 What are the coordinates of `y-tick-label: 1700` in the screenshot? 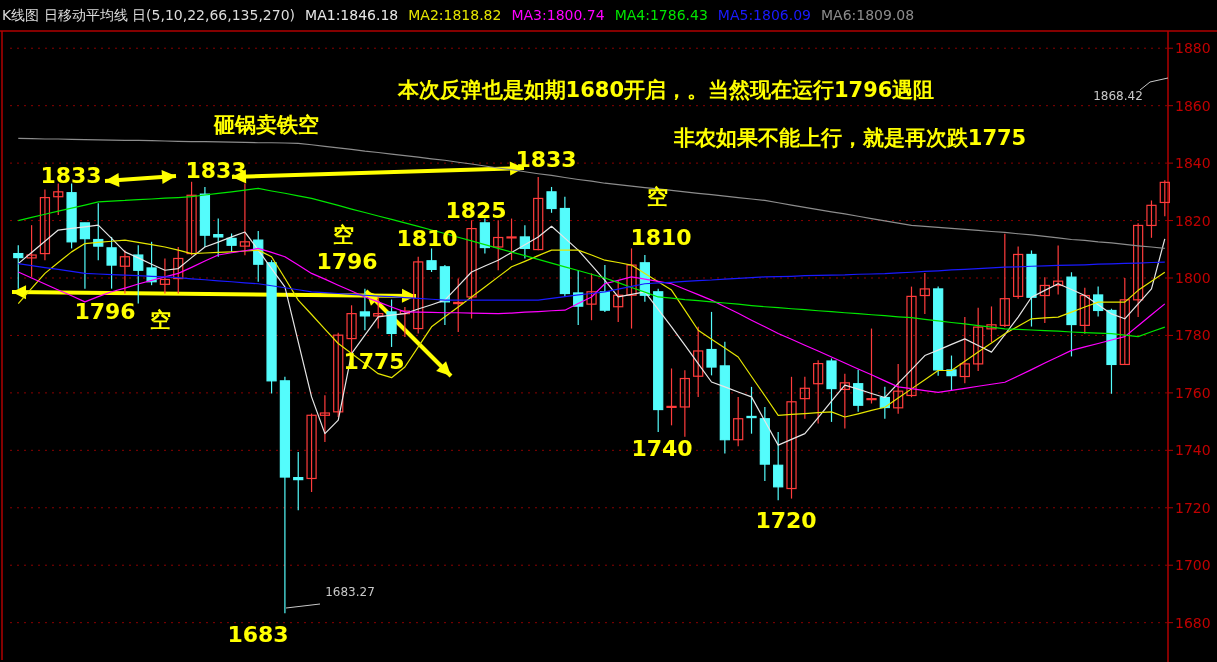 It's located at (1193, 565).